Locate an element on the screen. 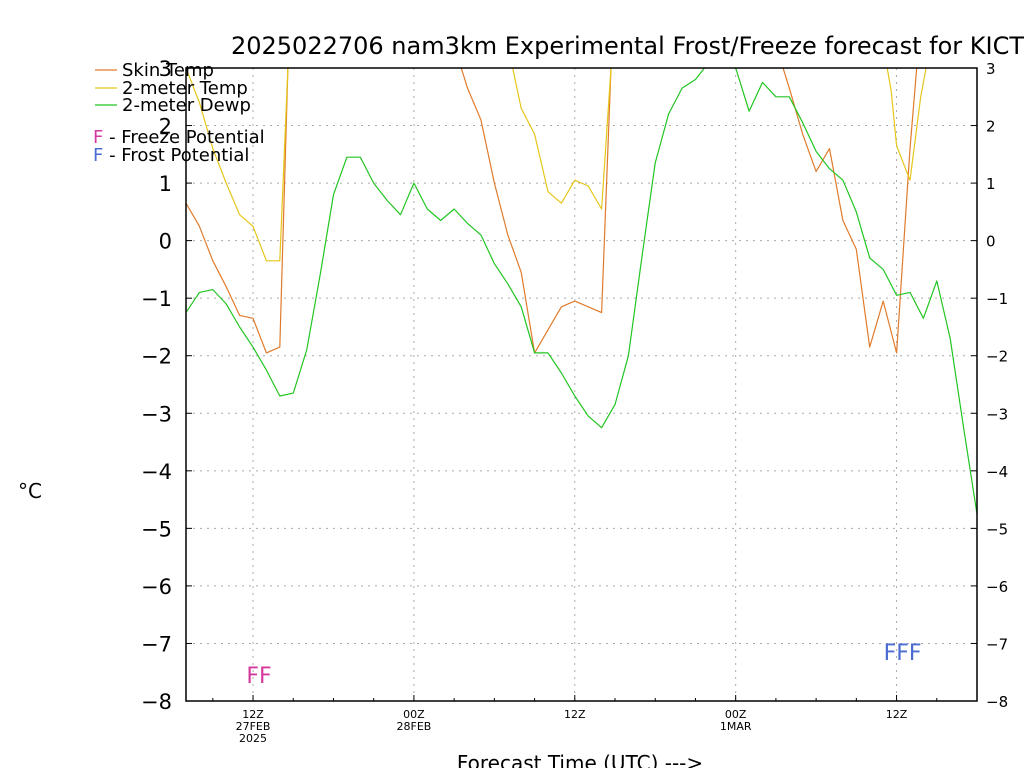 The height and width of the screenshot is (768, 1024). y-tick-label-right: −2 is located at coordinates (997, 357).